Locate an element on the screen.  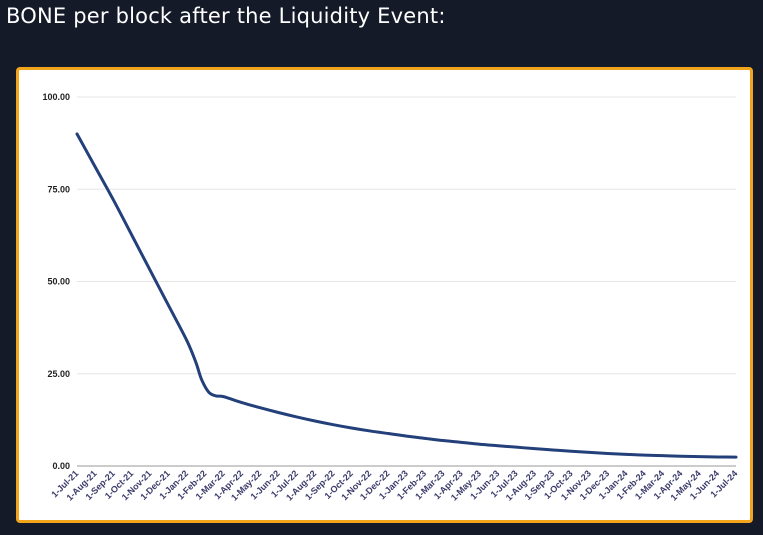
y-axis: 100.00 75.00 50.00 25.00 0.00 is located at coordinates (56, 281).